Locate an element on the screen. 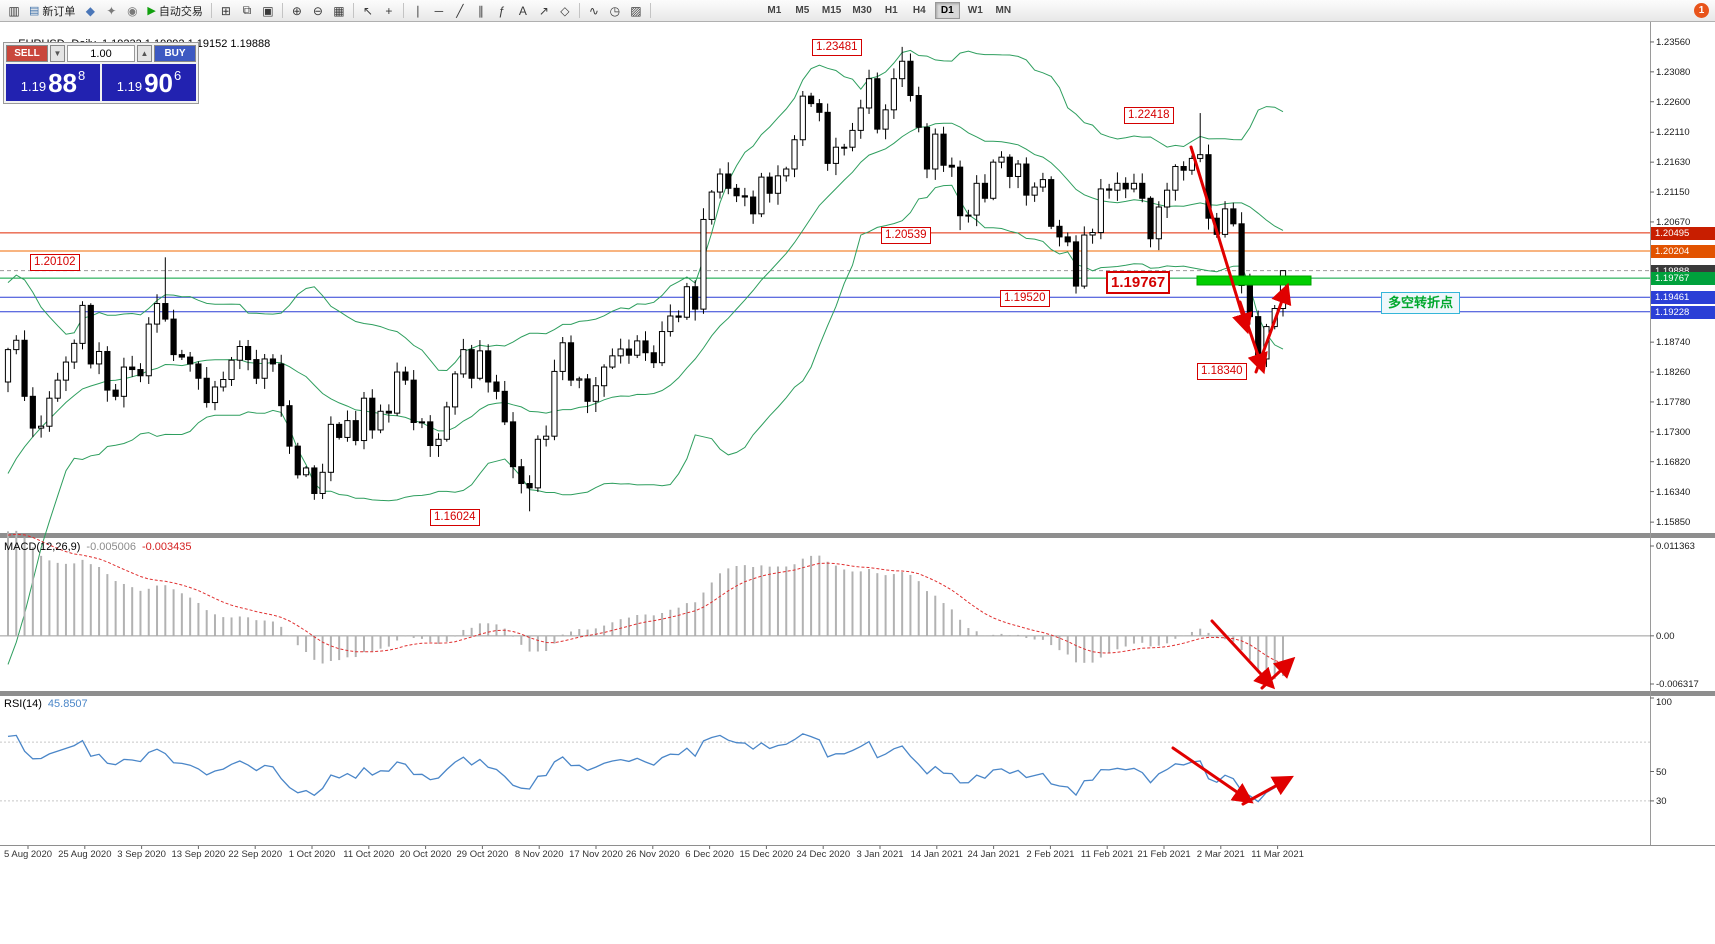 The image size is (1715, 944). price-callout: 1.16024 is located at coordinates (455, 517).